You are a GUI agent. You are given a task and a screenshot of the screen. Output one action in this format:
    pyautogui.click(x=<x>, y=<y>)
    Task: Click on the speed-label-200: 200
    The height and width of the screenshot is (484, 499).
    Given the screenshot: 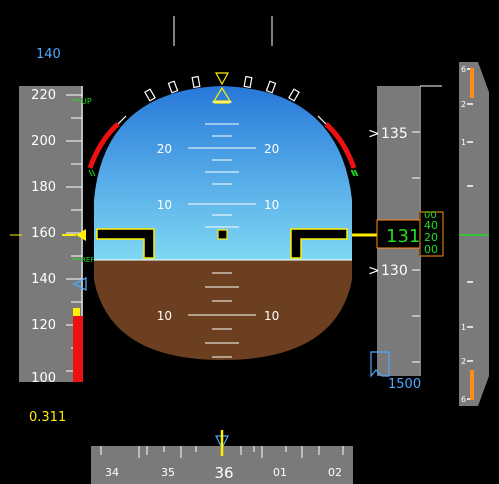 What is the action you would take?
    pyautogui.click(x=43, y=141)
    